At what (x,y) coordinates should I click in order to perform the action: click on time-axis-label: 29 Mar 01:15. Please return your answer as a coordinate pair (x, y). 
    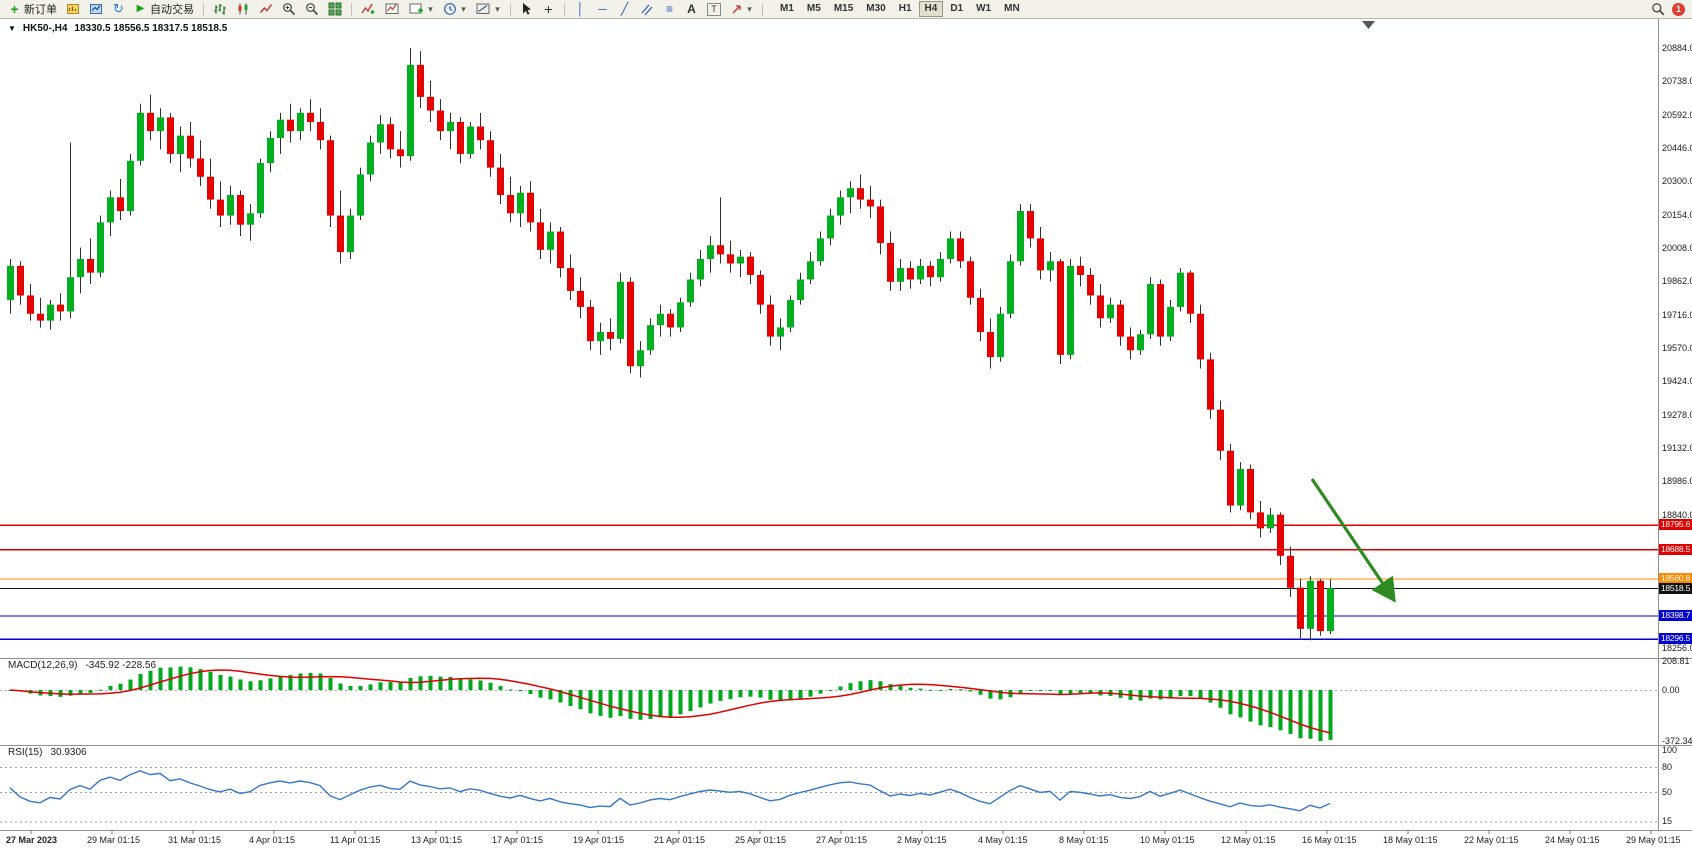
    Looking at the image, I should click on (114, 840).